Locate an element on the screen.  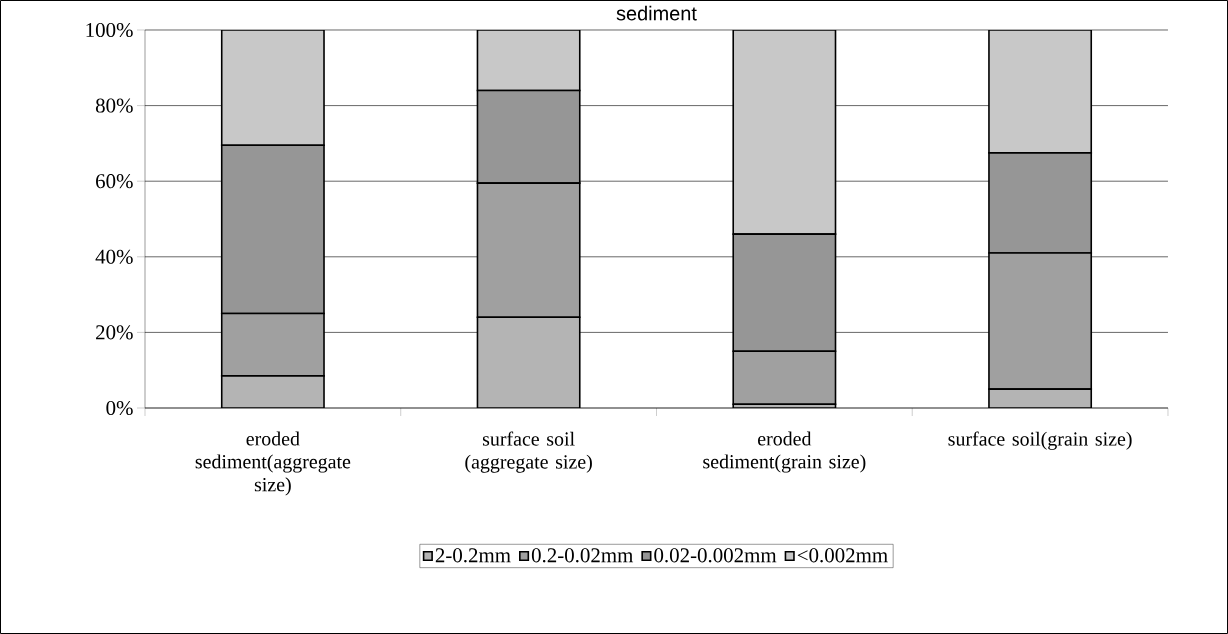
y-tick-label: 60% is located at coordinates (114, 181).